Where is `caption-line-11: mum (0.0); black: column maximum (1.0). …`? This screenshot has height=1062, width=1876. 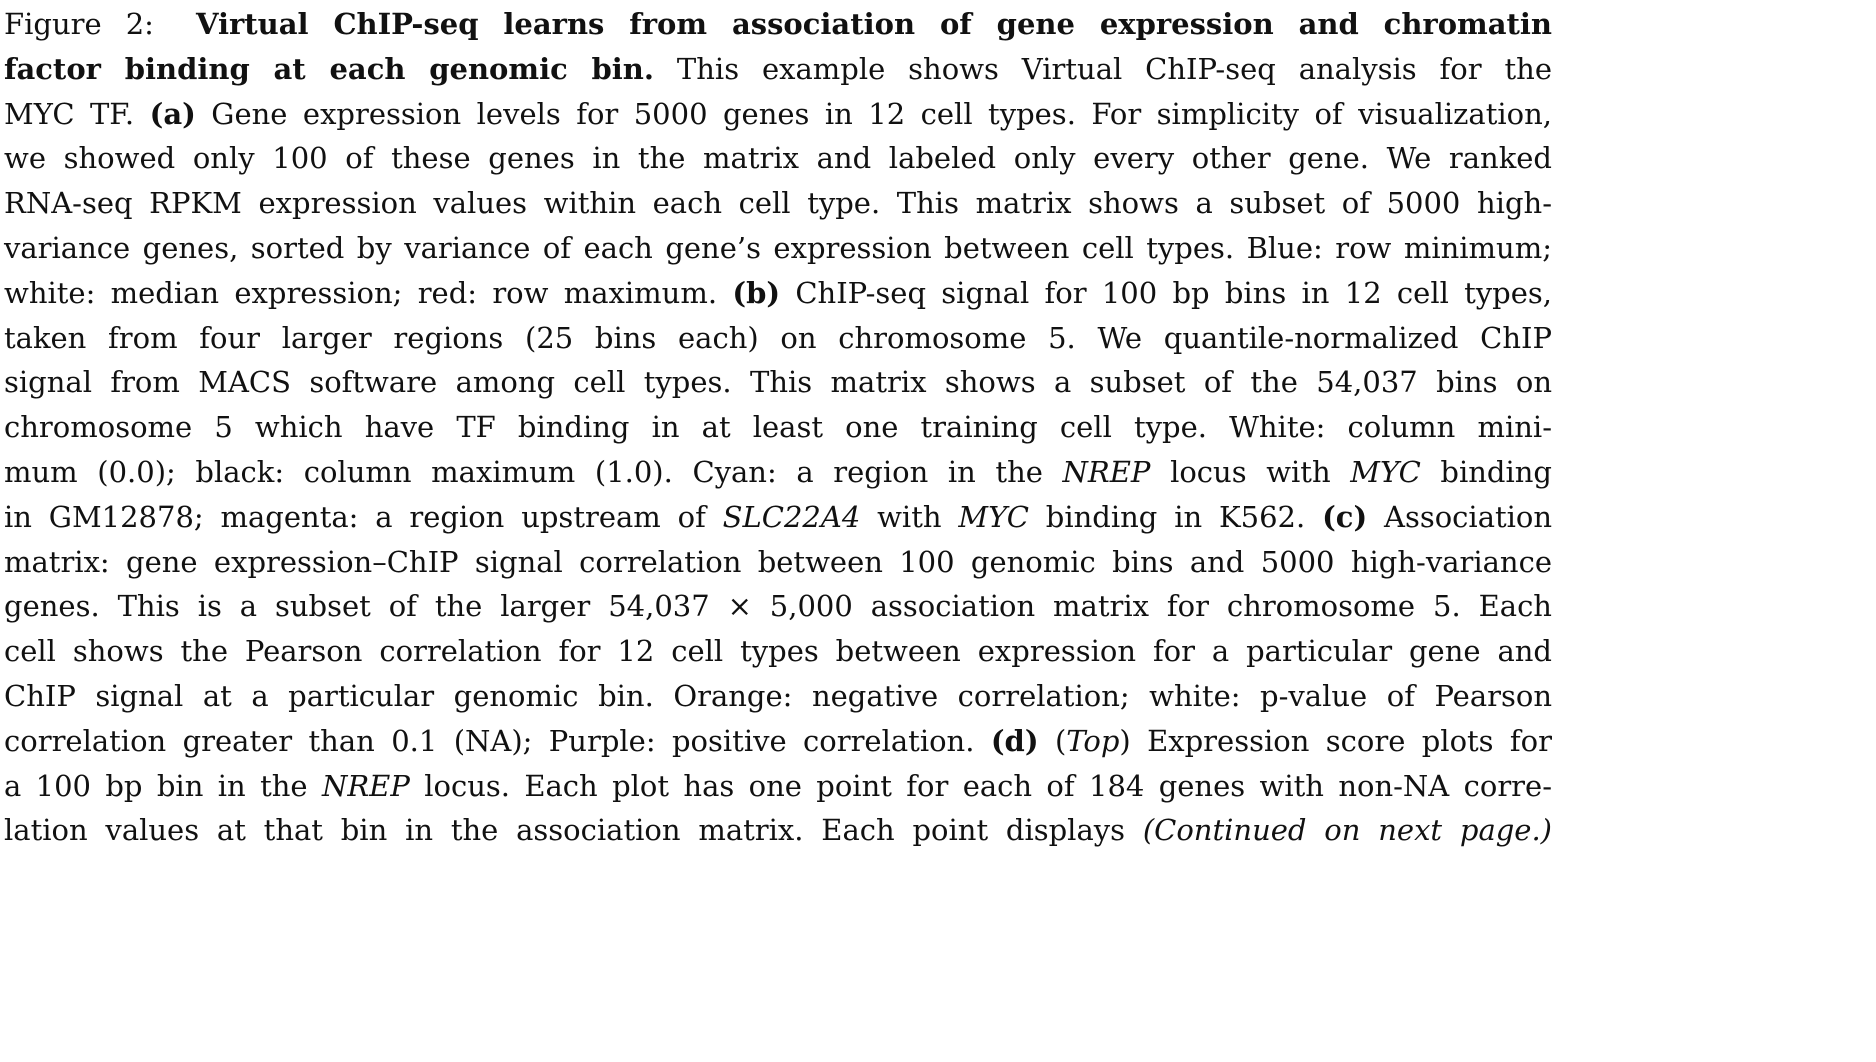
caption-line-11: mum (0.0); black: column maximum (1.0). … is located at coordinates (778, 472).